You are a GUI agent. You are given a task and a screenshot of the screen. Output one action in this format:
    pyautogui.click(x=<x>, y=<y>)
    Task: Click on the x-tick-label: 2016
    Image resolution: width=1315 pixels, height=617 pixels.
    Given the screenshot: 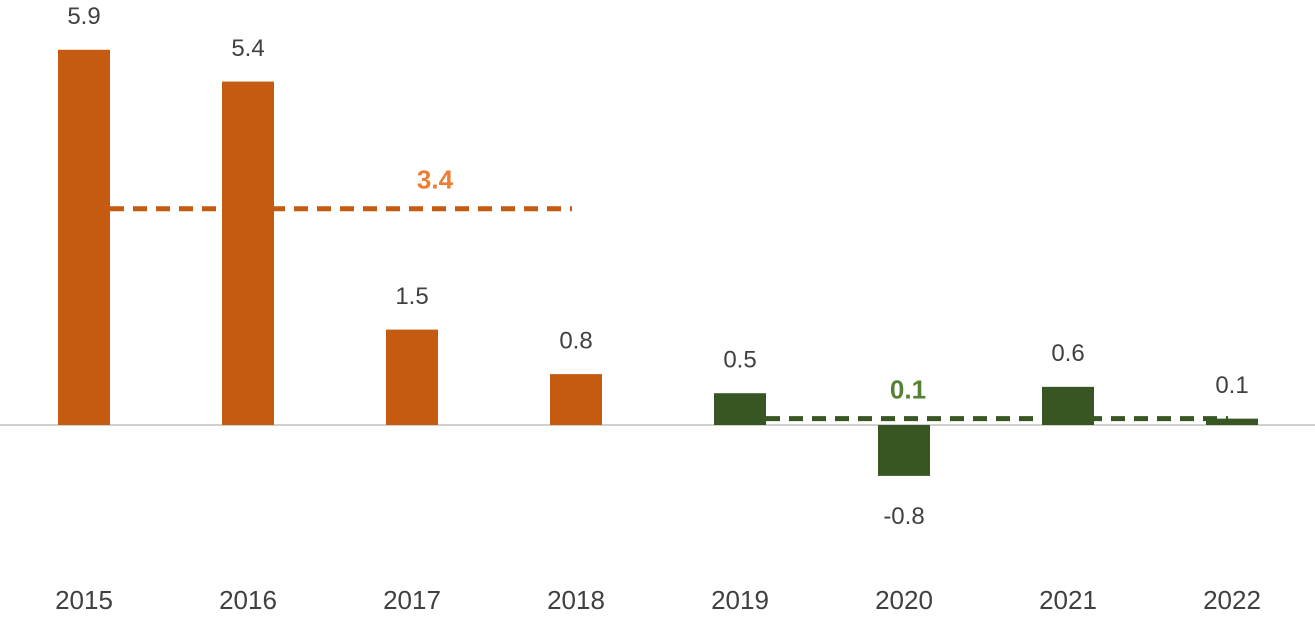 What is the action you would take?
    pyautogui.click(x=248, y=600)
    